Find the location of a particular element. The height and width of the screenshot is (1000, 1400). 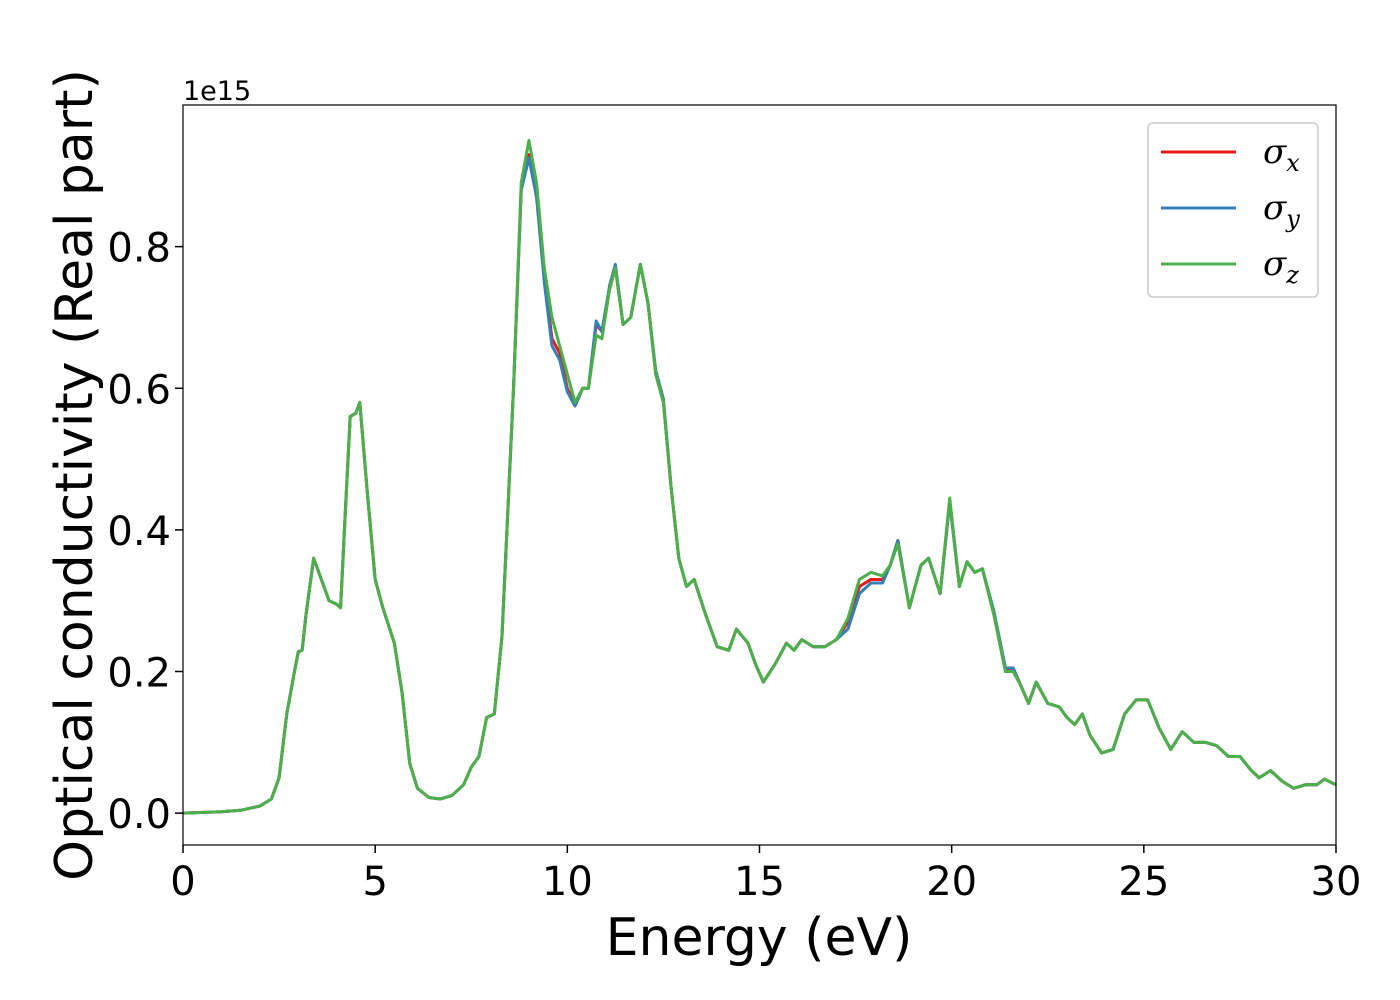

legend-label: σx is located at coordinates (1281, 154).